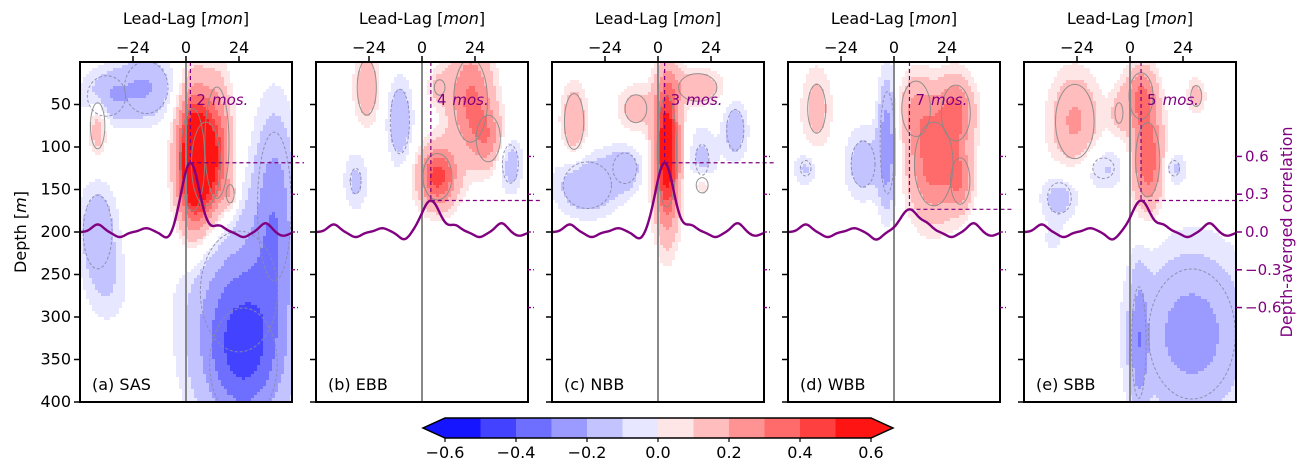  I want to click on panel-label: (e) SBB, so click(1066, 384).